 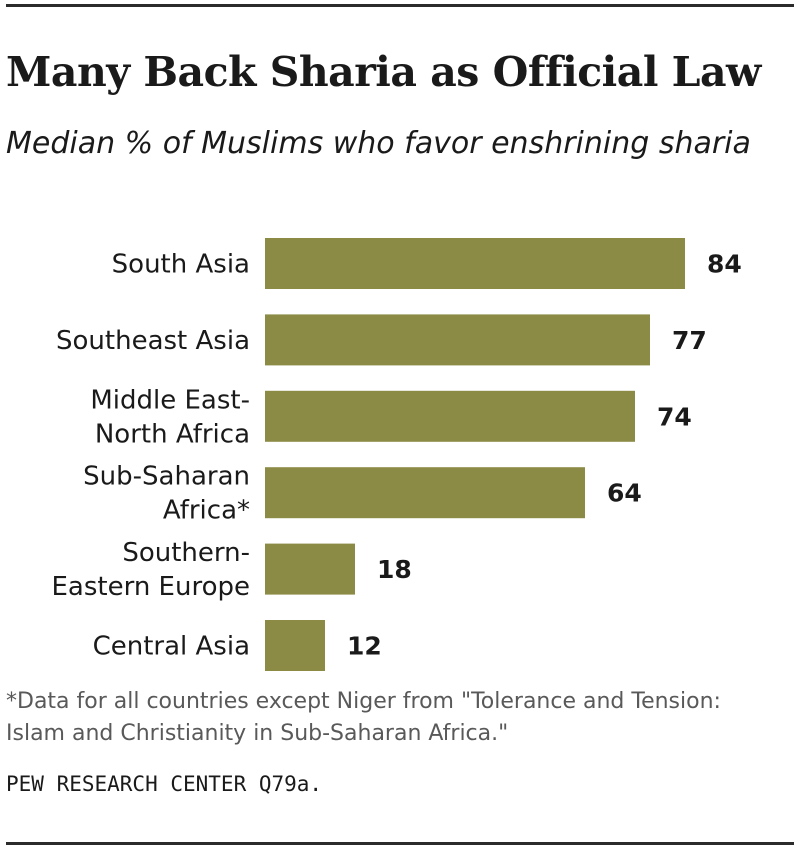 I want to click on chart-title: Many Back Sharia as Official Law, so click(x=383, y=72).